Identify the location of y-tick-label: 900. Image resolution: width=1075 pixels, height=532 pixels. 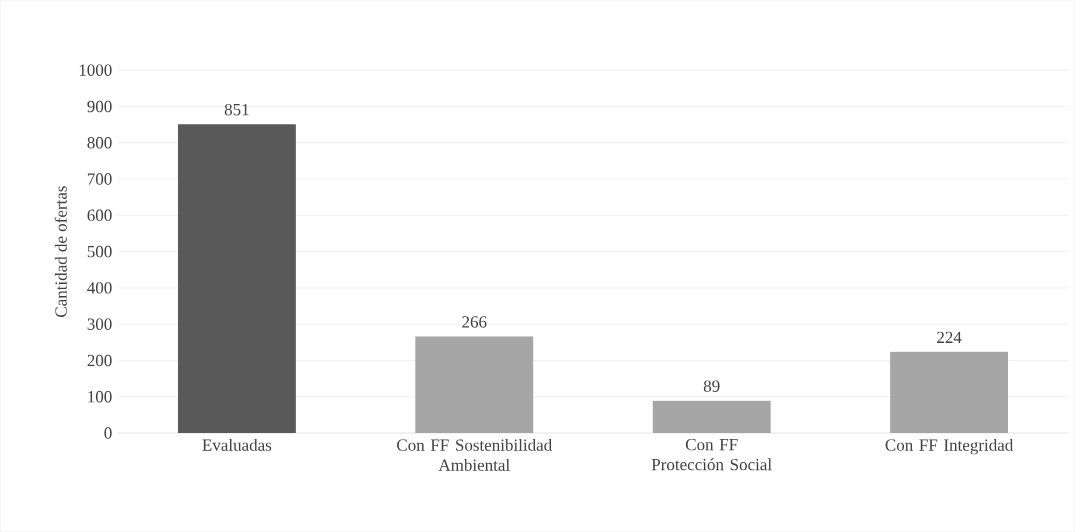
(99, 106).